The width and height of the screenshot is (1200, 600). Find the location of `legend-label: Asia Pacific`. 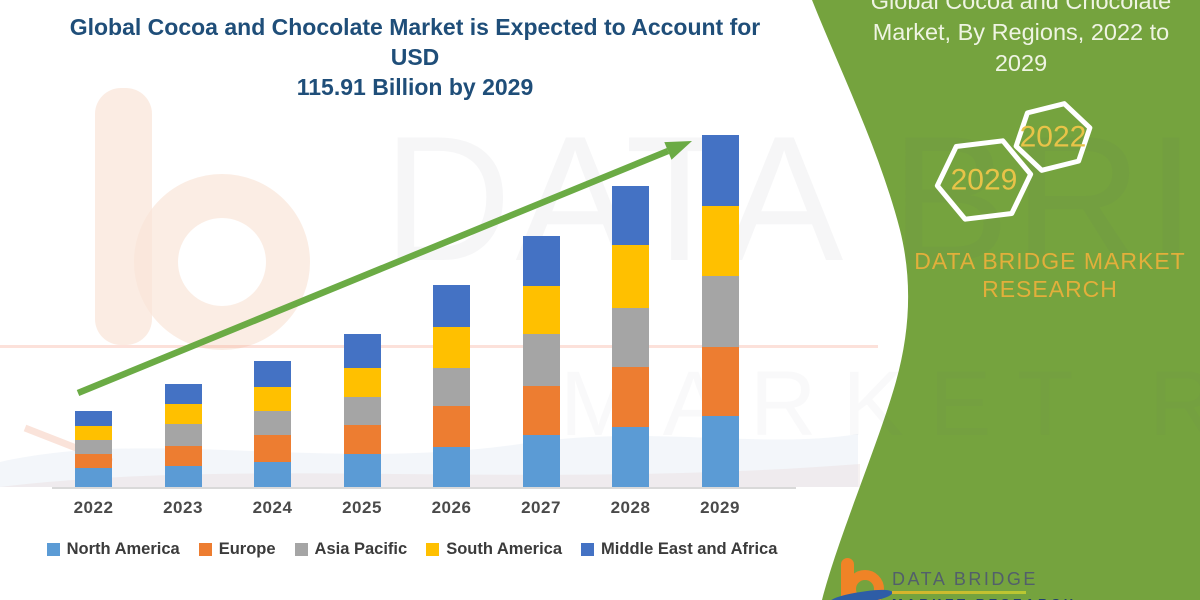

legend-label: Asia Pacific is located at coordinates (361, 549).